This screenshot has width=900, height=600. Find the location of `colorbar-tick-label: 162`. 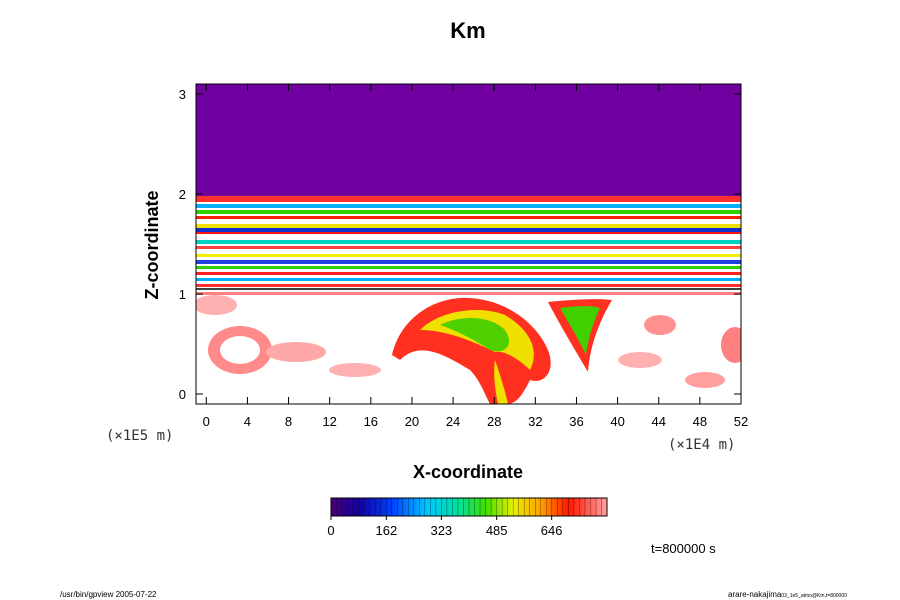

colorbar-tick-label: 162 is located at coordinates (386, 530).